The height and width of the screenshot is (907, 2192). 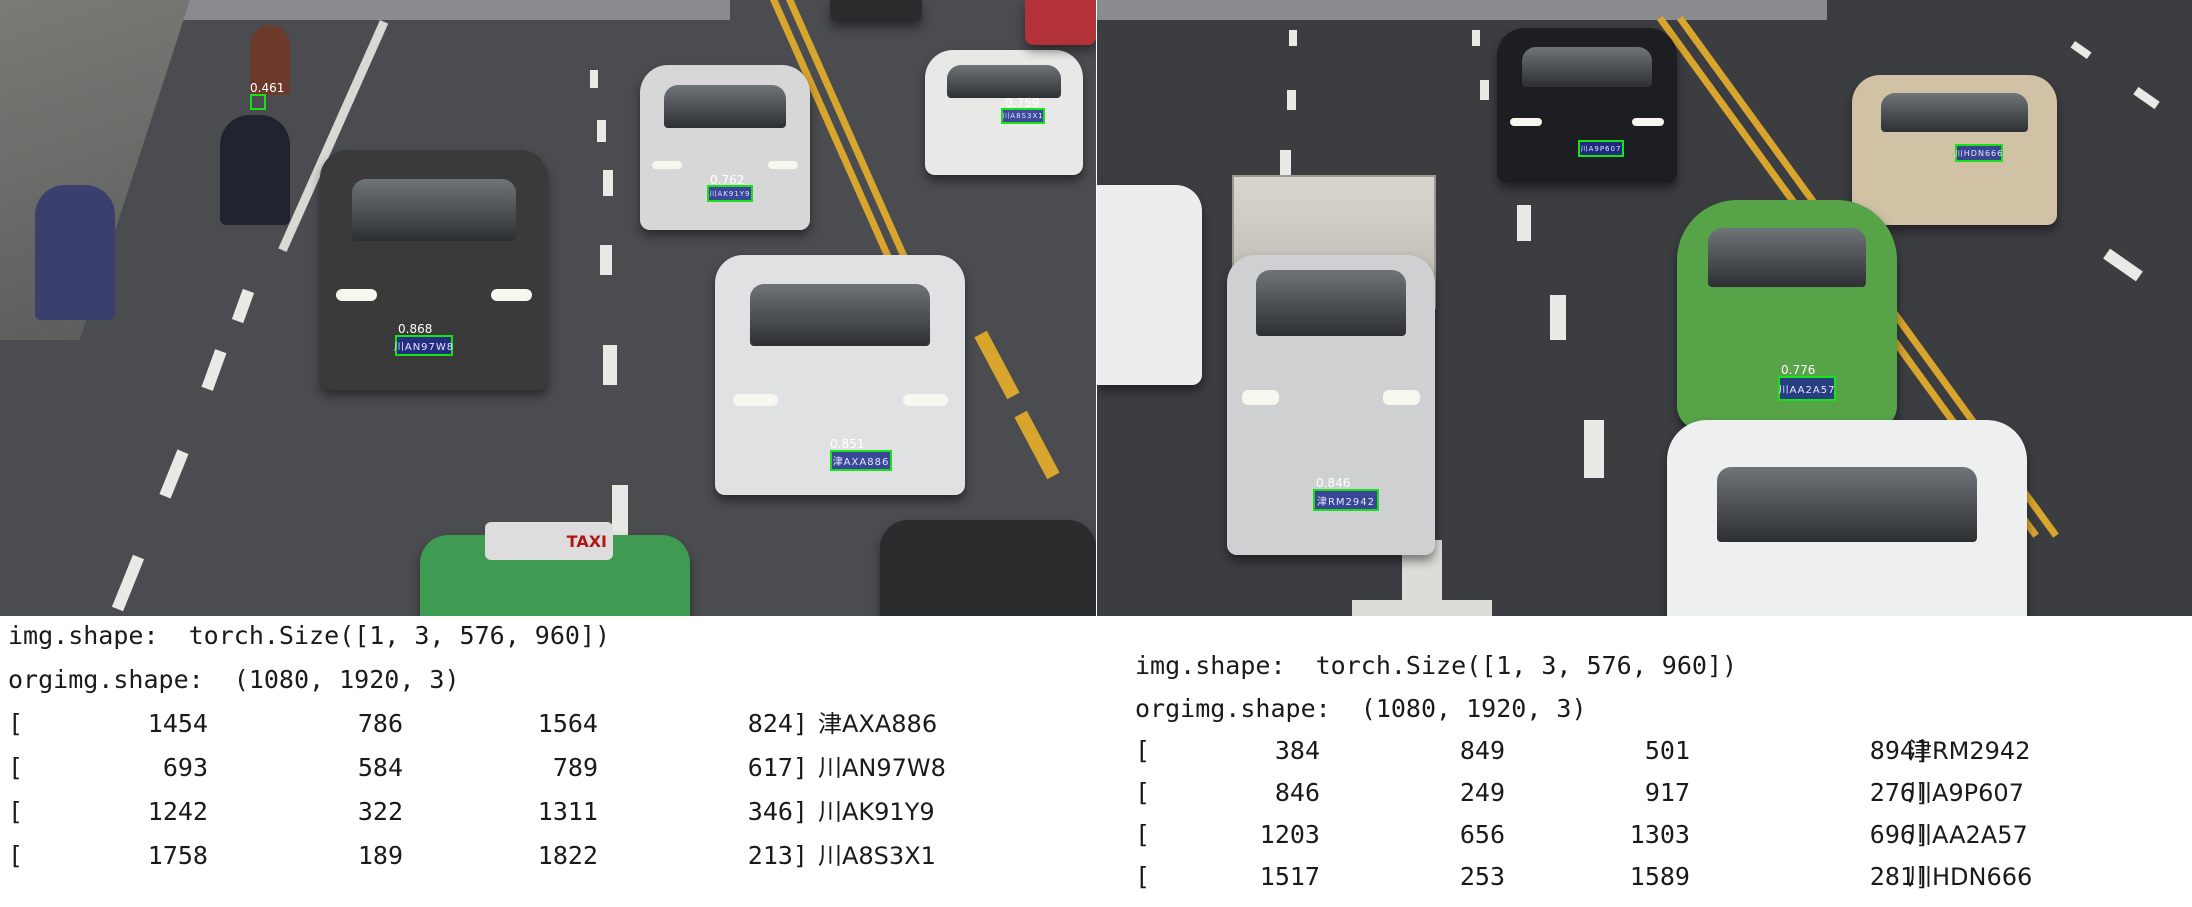 What do you see at coordinates (1899, 876) in the screenshot?
I see `y2-value: 281]` at bounding box center [1899, 876].